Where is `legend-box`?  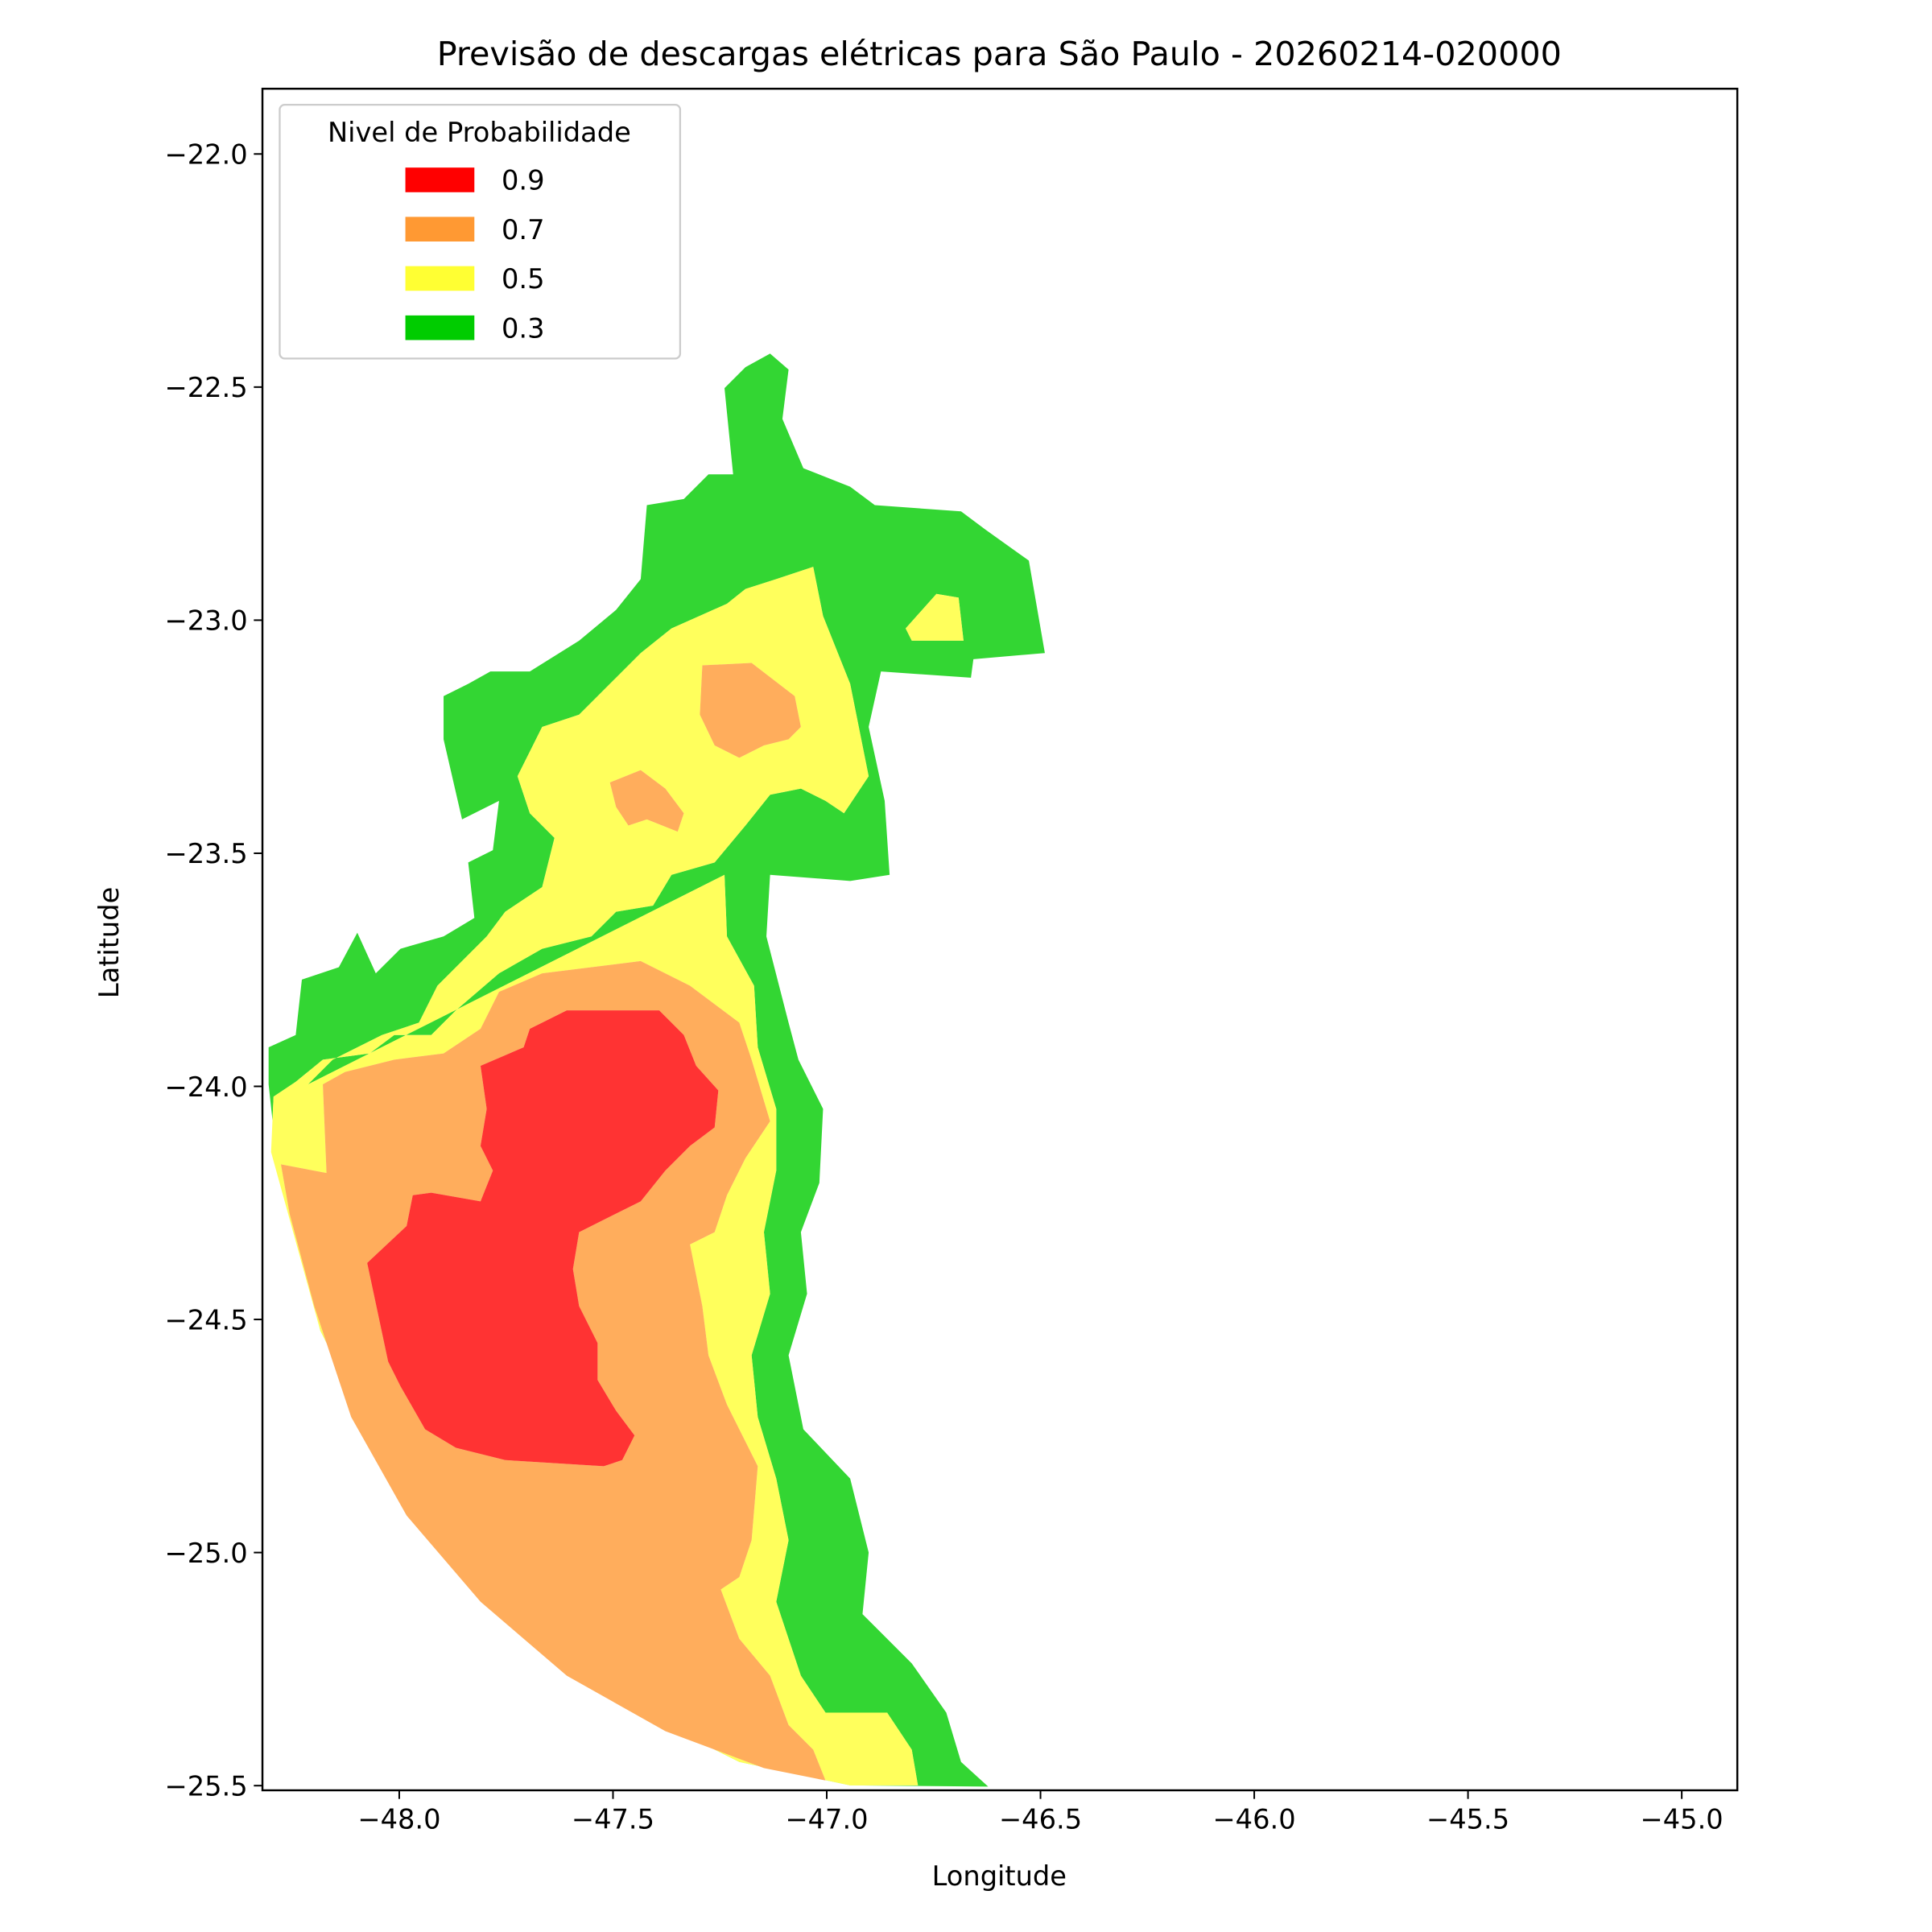
legend-box is located at coordinates (480, 231).